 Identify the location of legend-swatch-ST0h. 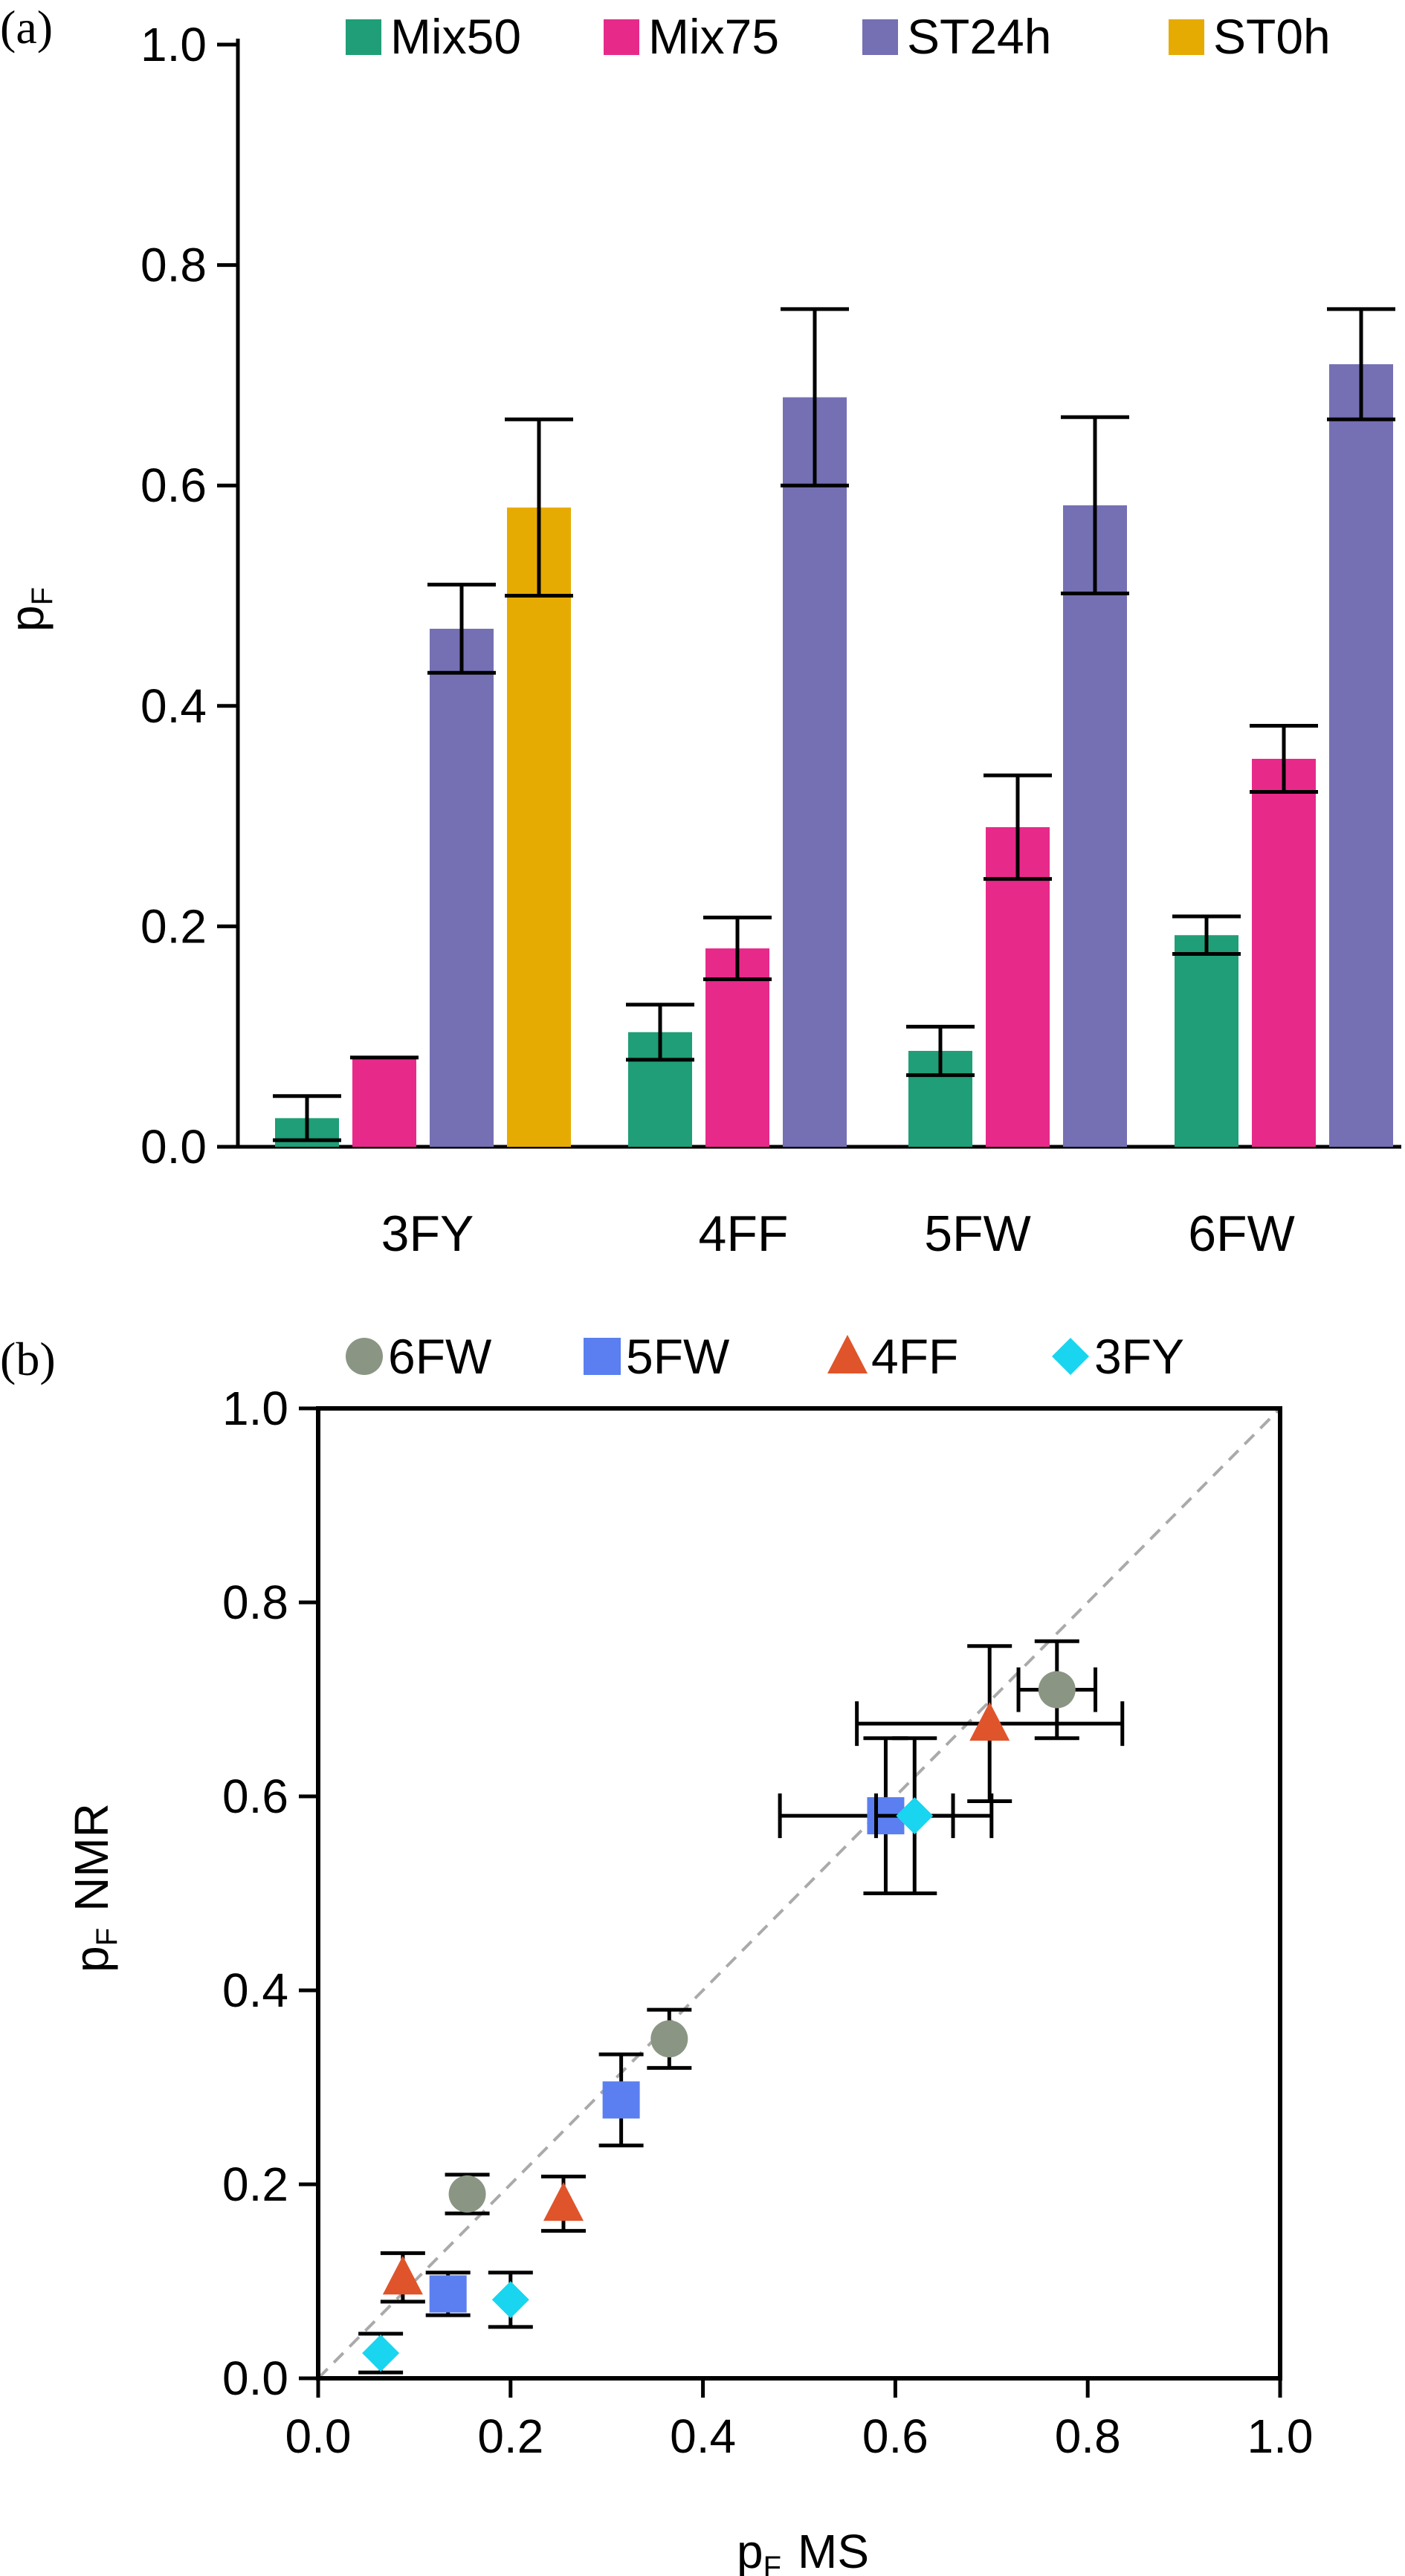
(1186, 37).